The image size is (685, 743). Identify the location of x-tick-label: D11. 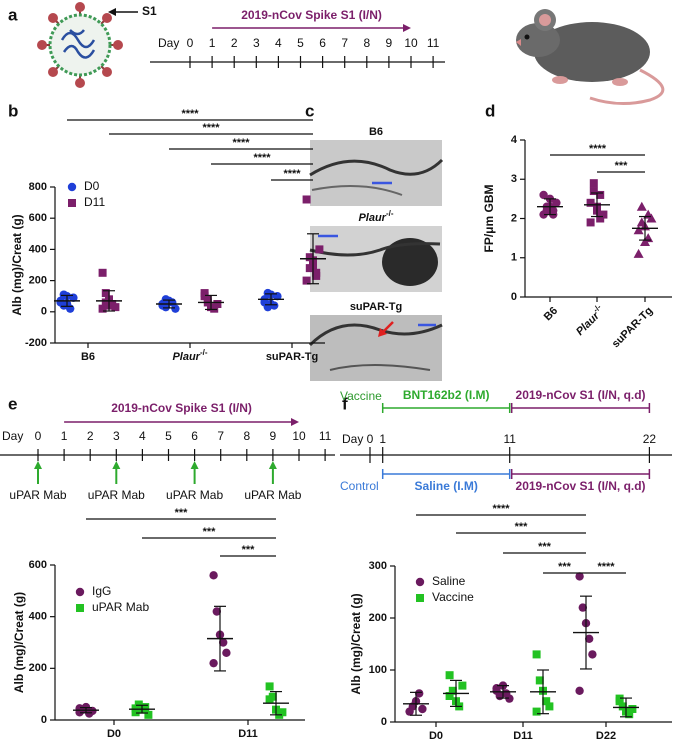
(523, 736).